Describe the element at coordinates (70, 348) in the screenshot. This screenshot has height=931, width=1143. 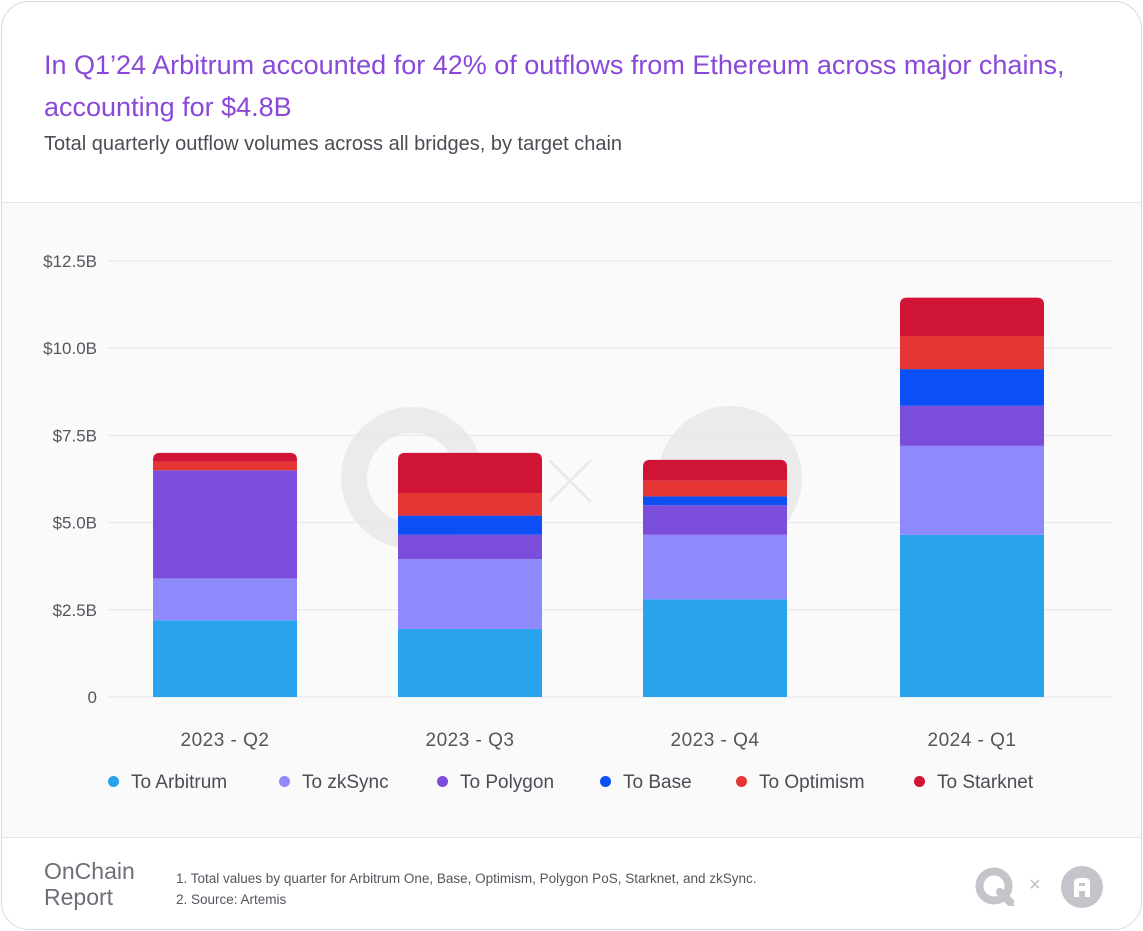
I see `y-tick-label: $10.0B` at that location.